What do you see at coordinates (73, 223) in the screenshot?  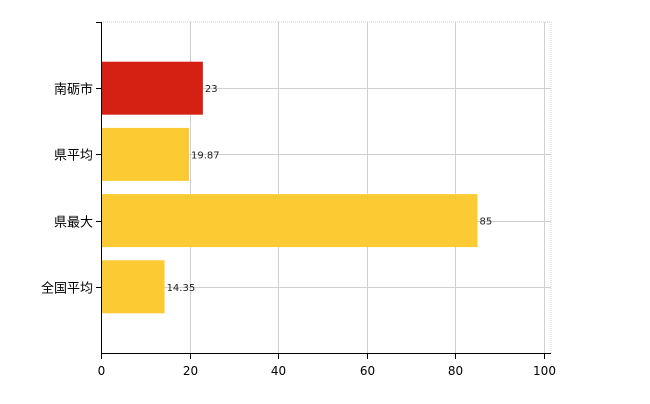 I see `category-label: 県最大` at bounding box center [73, 223].